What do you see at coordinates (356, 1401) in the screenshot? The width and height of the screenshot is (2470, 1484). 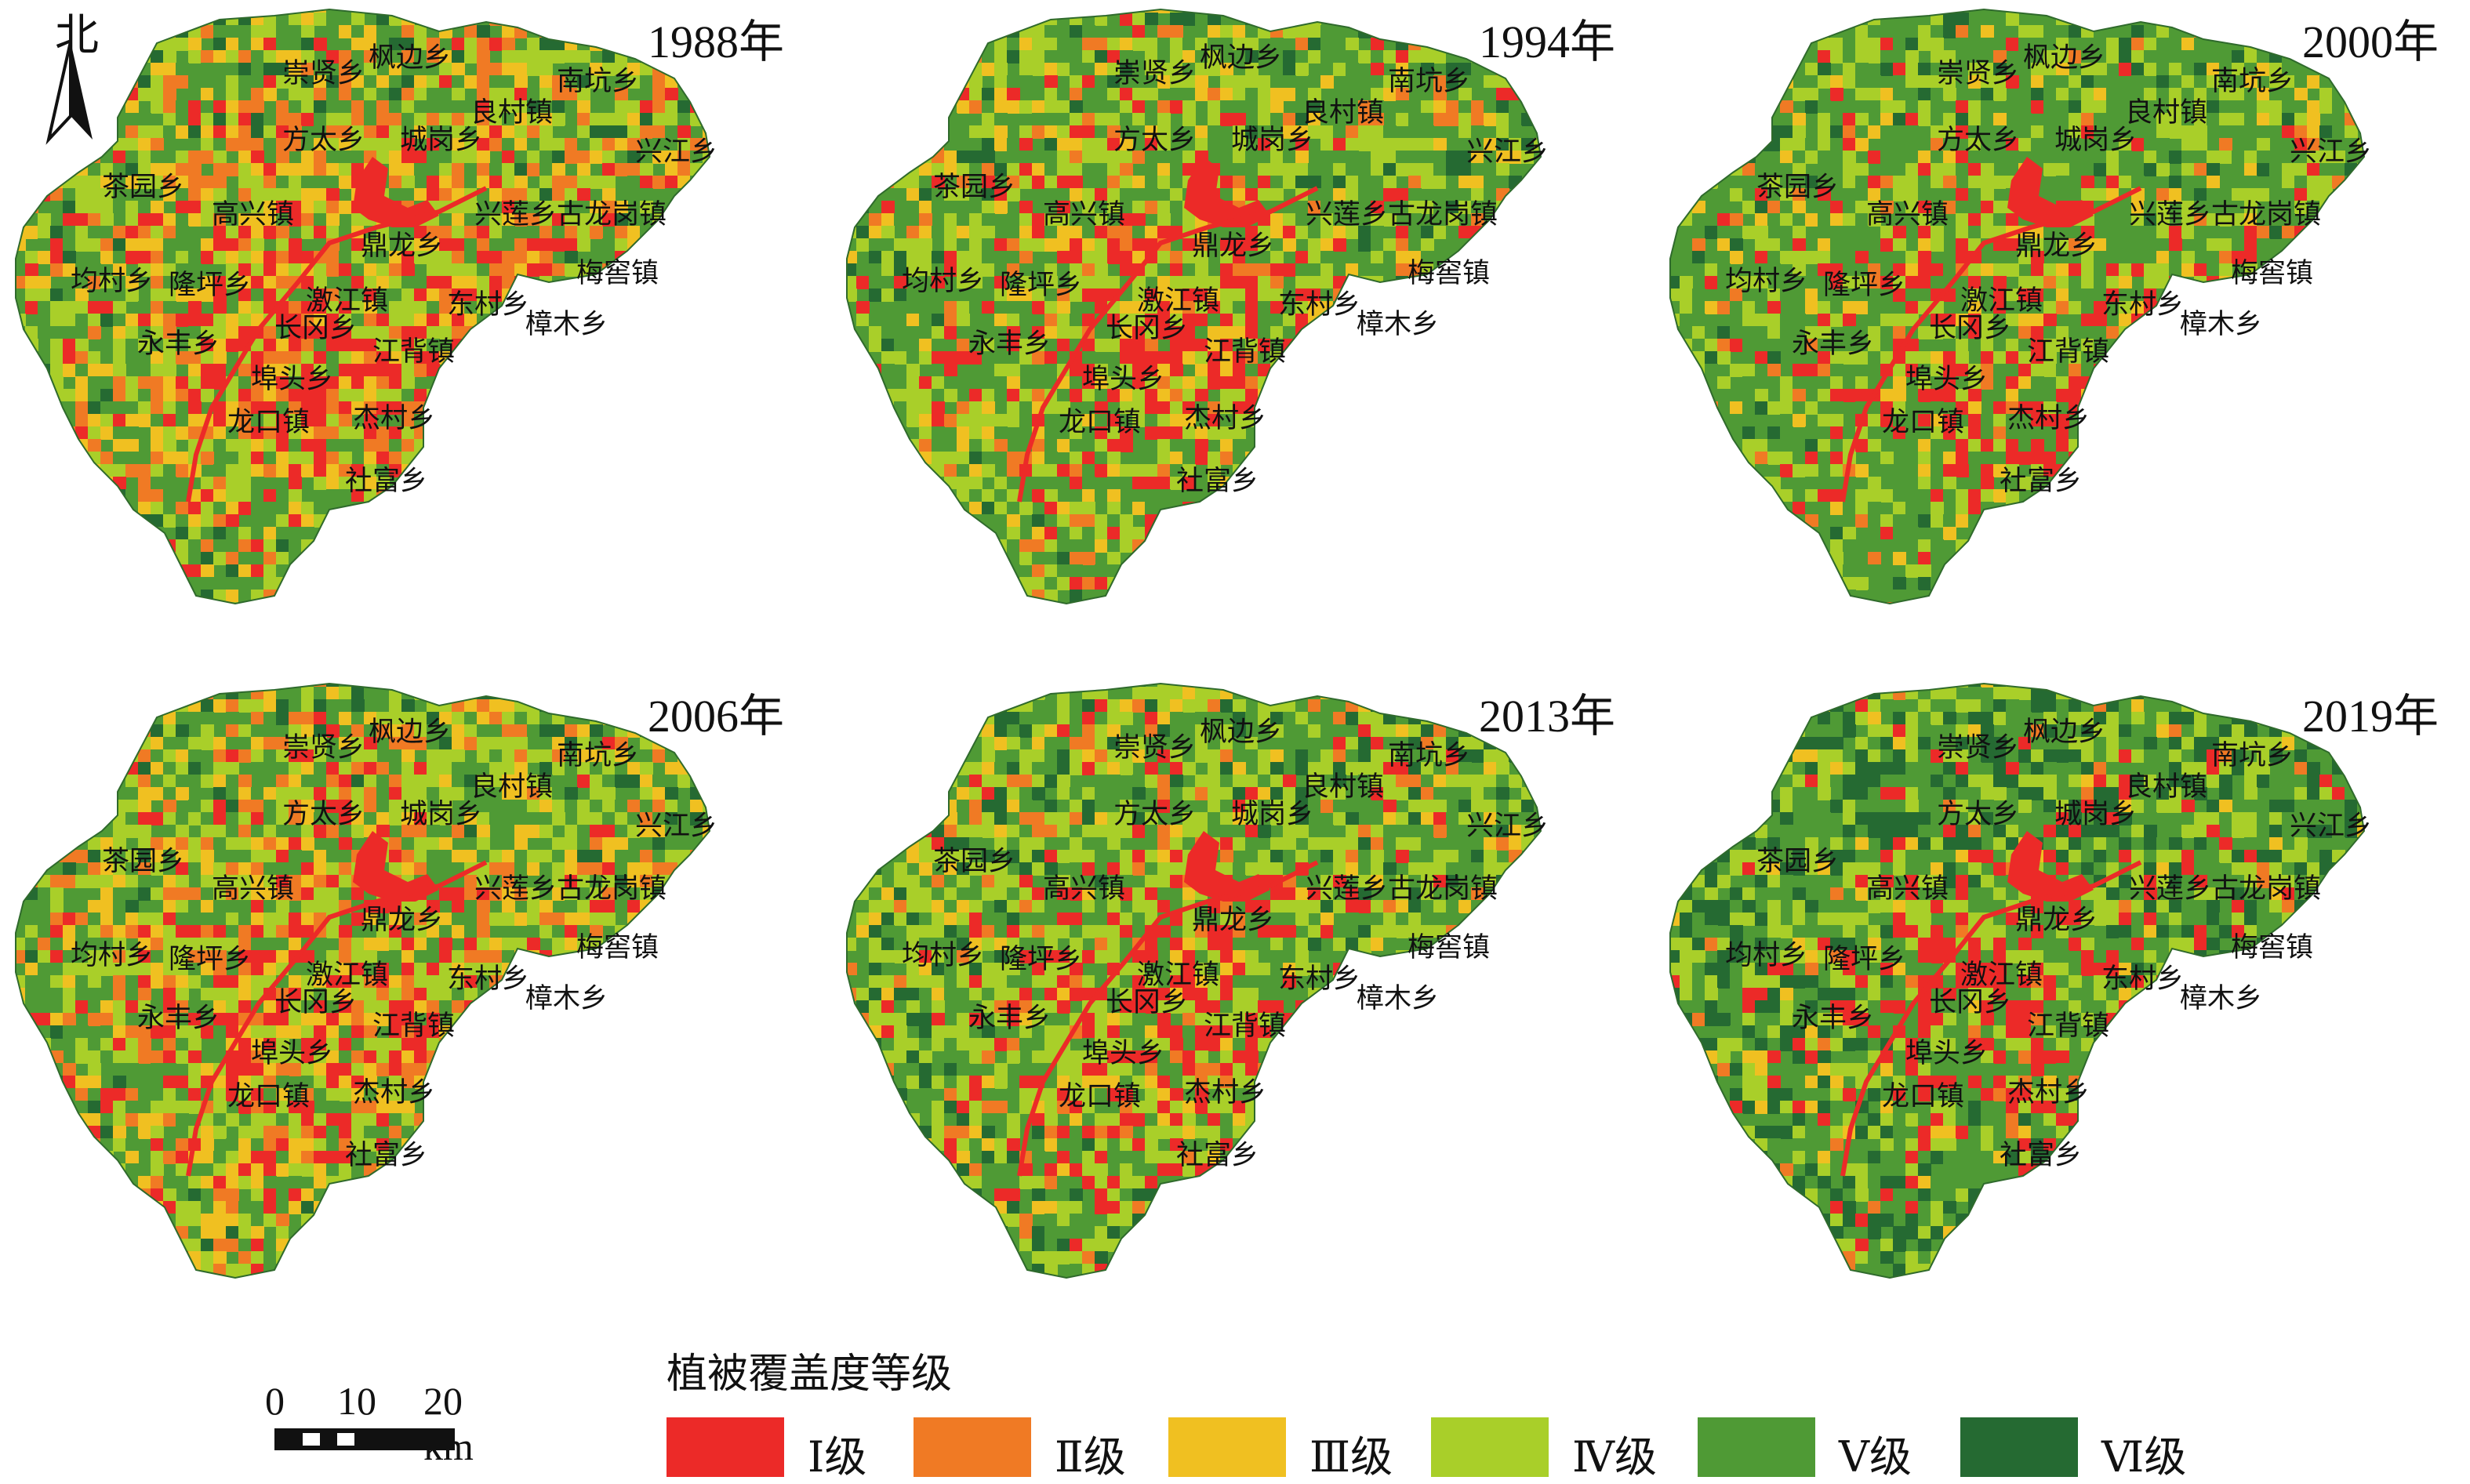 I see `scale-tick-label: 10` at bounding box center [356, 1401].